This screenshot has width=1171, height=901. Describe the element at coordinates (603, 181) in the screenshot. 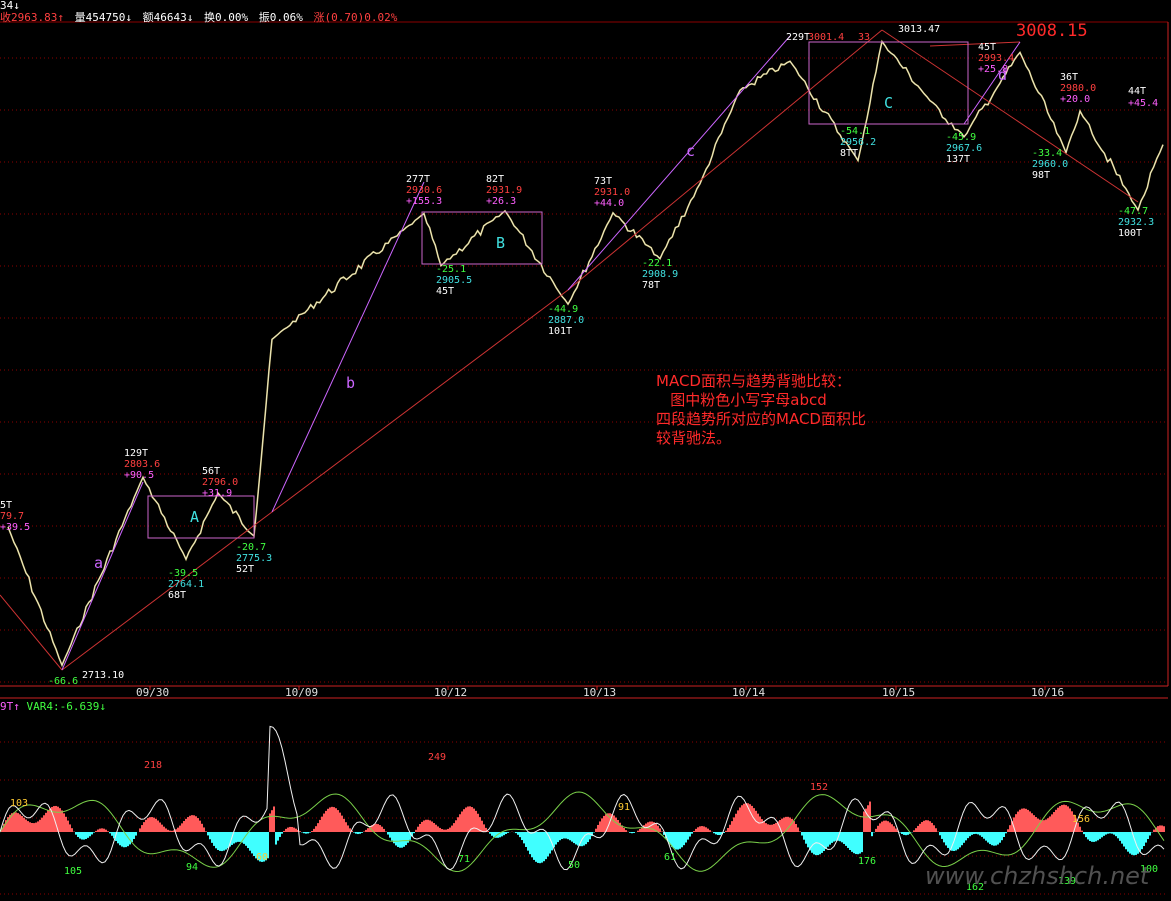

I see `pivot-label: 73T` at that location.